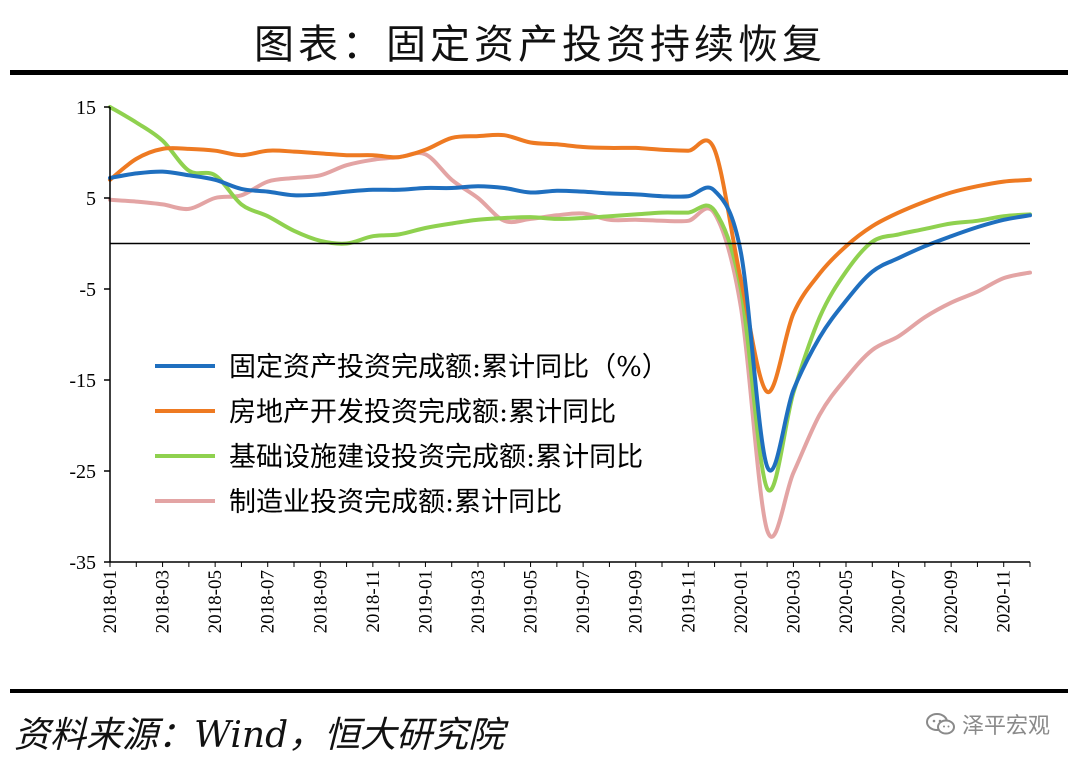  What do you see at coordinates (940, 724) in the screenshot?
I see `wechat-icon` at bounding box center [940, 724].